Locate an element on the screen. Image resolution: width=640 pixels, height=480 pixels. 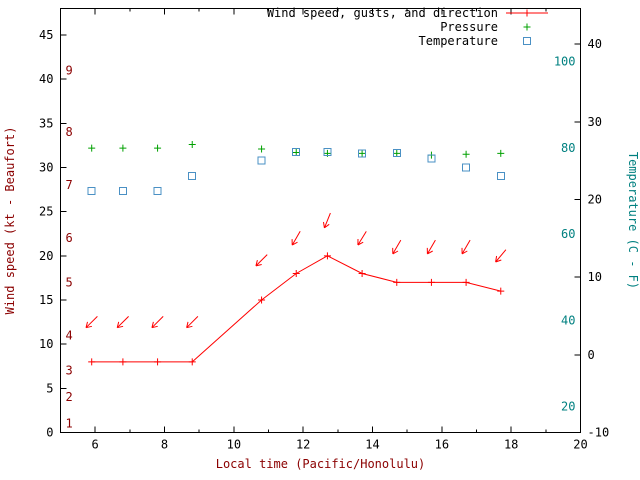
y-right-tick-label: 0 is located at coordinates (591, 355).